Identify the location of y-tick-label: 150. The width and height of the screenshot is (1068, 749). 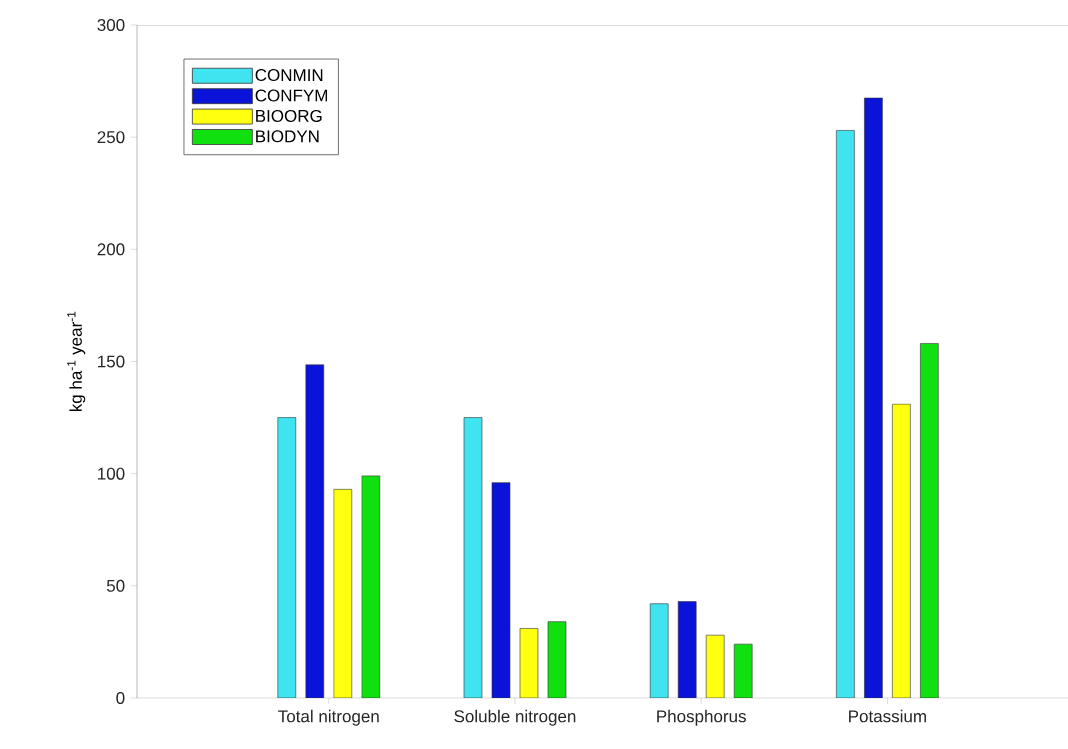
(111, 361).